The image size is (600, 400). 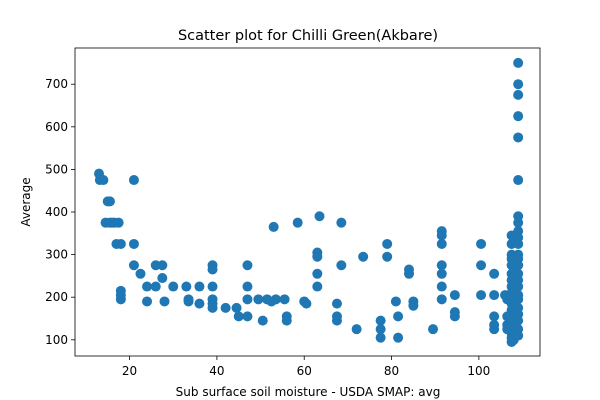 What do you see at coordinates (391, 371) in the screenshot?
I see `x-tick-label: 80` at bounding box center [391, 371].